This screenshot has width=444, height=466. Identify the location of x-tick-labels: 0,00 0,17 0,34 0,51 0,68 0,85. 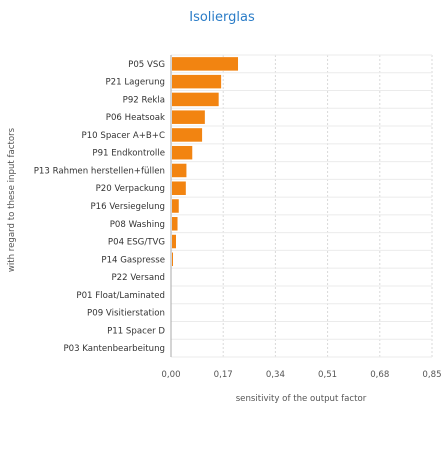
(301, 375).